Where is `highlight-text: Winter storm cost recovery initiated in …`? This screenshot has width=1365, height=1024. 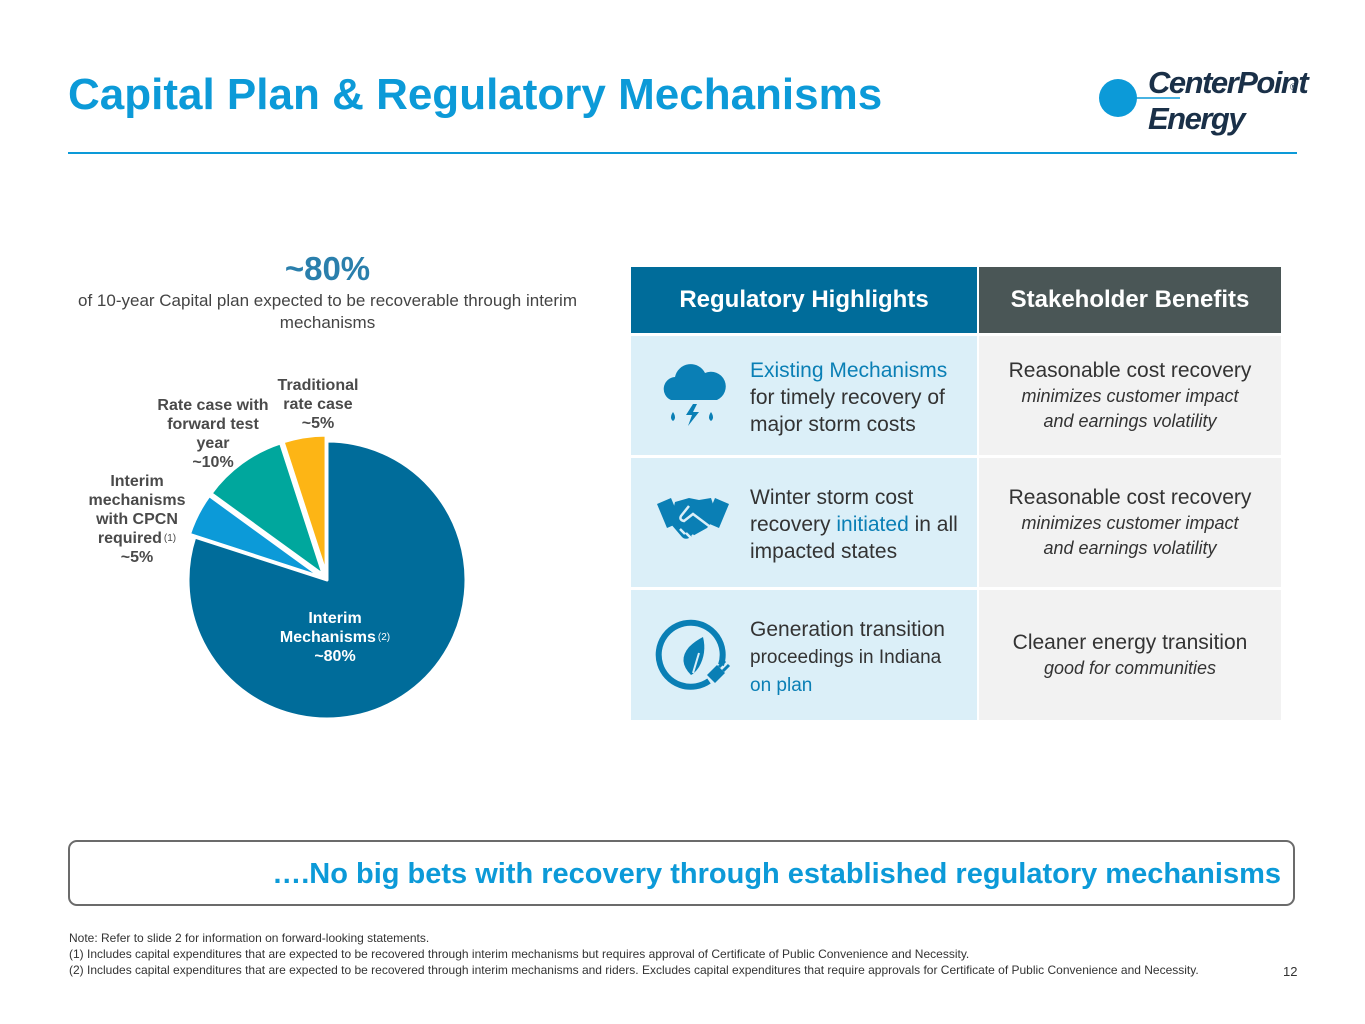 highlight-text: Winter storm cost recovery initiated in … is located at coordinates (865, 524).